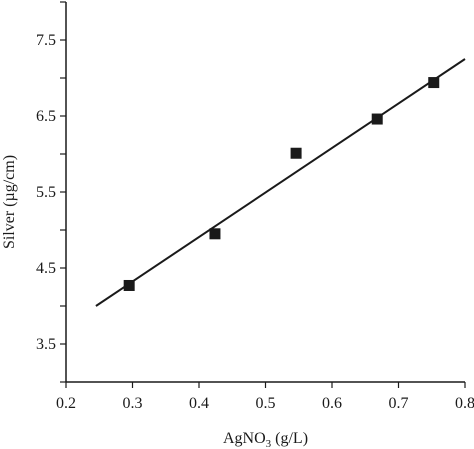  Describe the element at coordinates (464, 403) in the screenshot. I see `x-tick-label: 0.8` at that location.